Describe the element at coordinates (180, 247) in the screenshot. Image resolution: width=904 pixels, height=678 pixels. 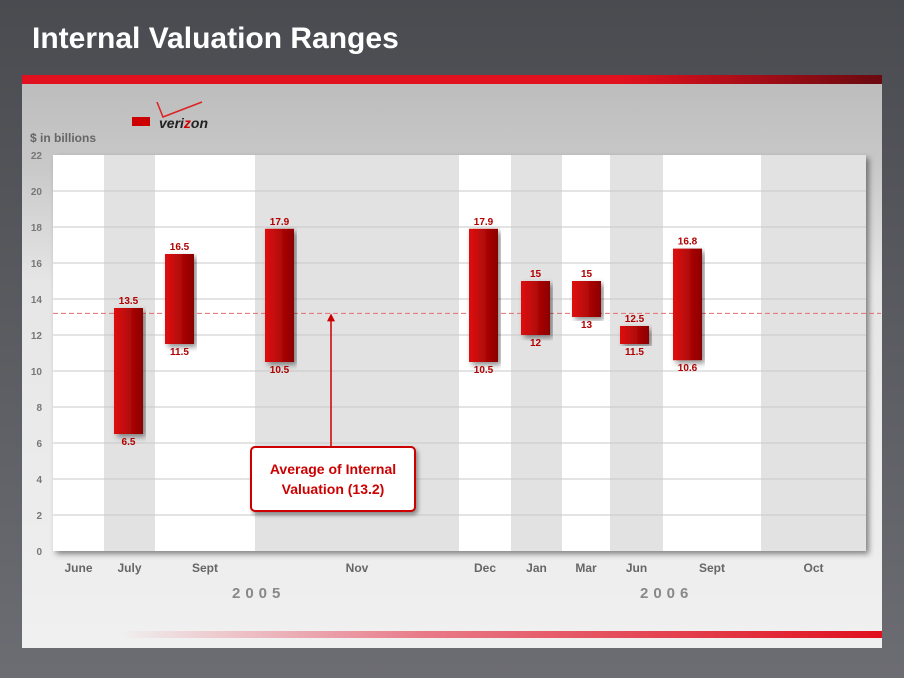
I see `high-value-label: 16.5` at that location.